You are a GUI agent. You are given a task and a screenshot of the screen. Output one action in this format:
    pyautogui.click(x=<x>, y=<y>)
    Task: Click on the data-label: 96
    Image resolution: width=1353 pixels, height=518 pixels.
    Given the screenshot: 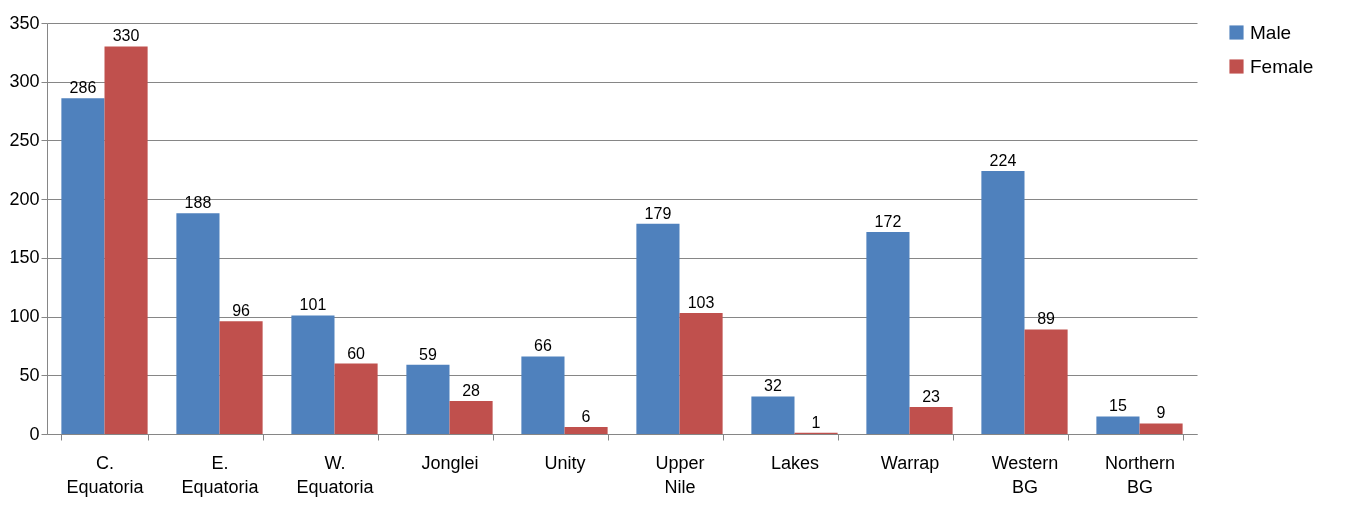 What is the action you would take?
    pyautogui.click(x=241, y=311)
    